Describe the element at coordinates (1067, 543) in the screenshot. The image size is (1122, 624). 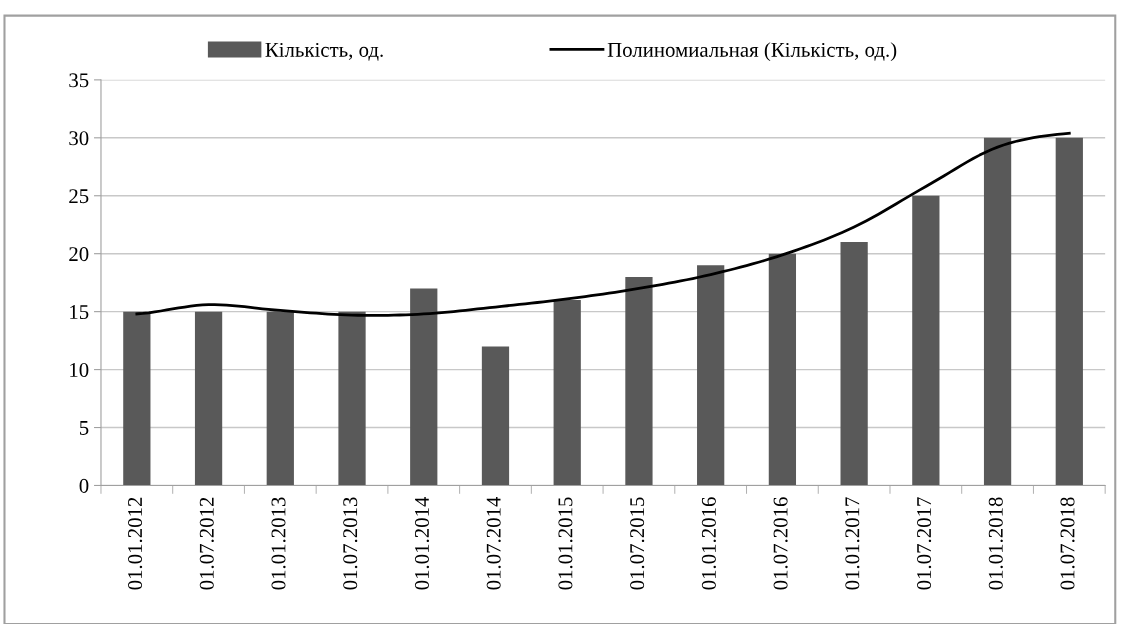
I see `x-tick-label: 01.07.2018` at that location.